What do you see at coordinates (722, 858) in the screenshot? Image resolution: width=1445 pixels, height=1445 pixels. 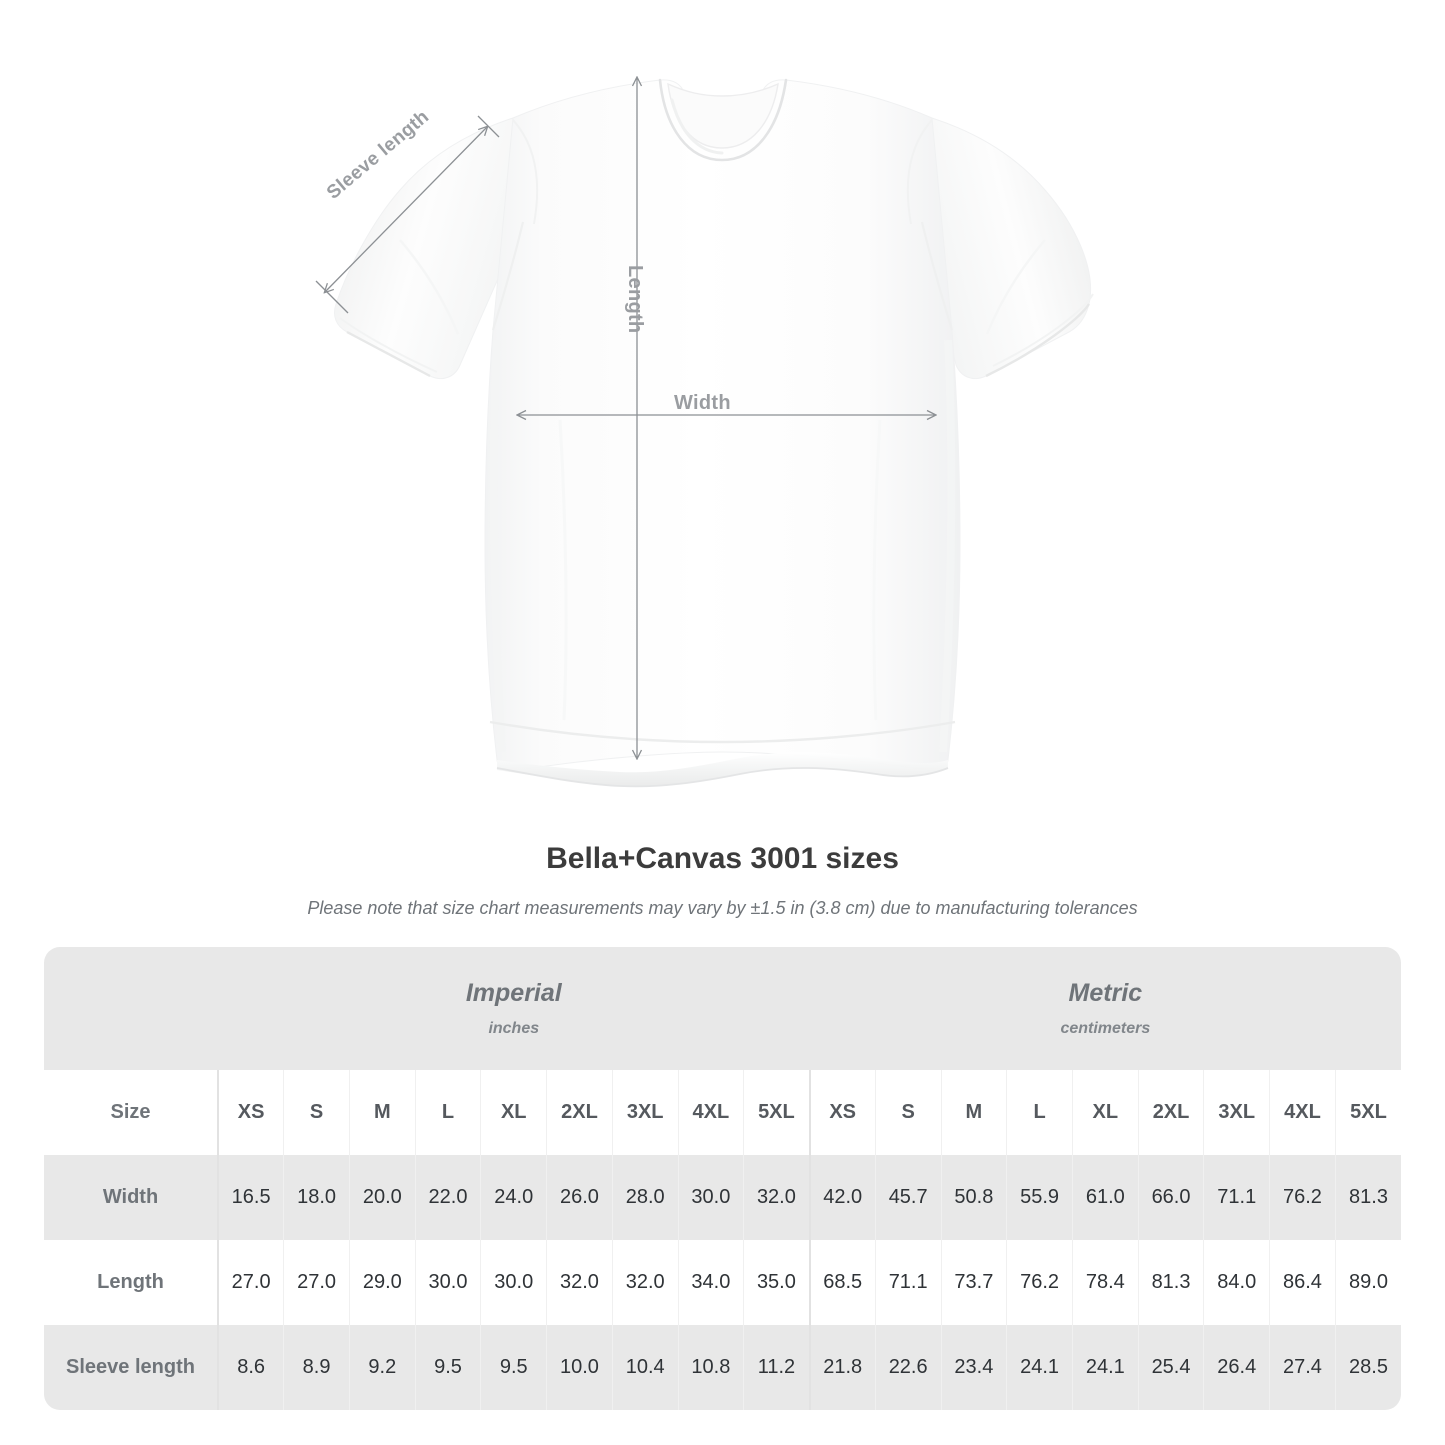 I see `page-title: Bella+Canvas 3001 sizes` at bounding box center [722, 858].